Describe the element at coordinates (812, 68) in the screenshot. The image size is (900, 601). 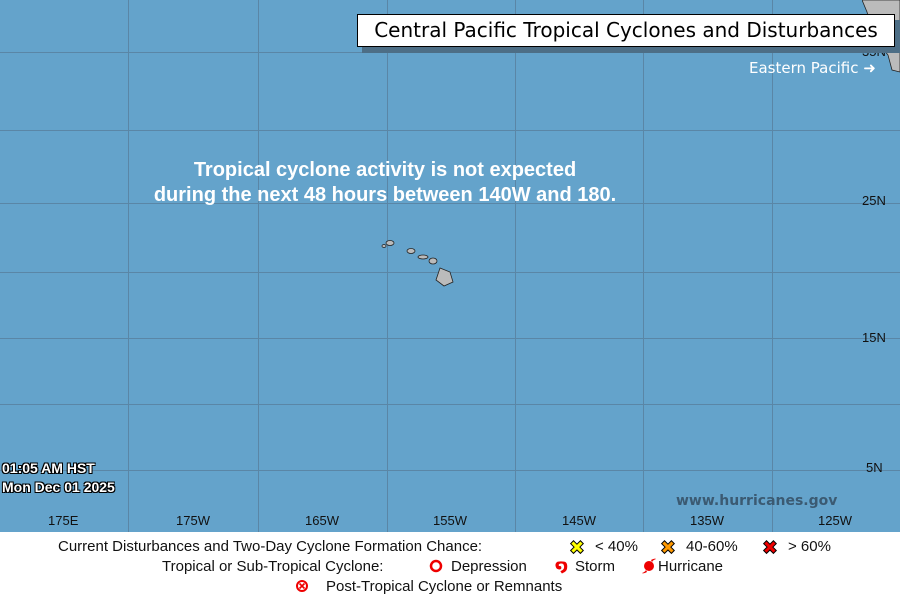
I see `eastern-pacific-link: Eastern Pacific ➜` at that location.